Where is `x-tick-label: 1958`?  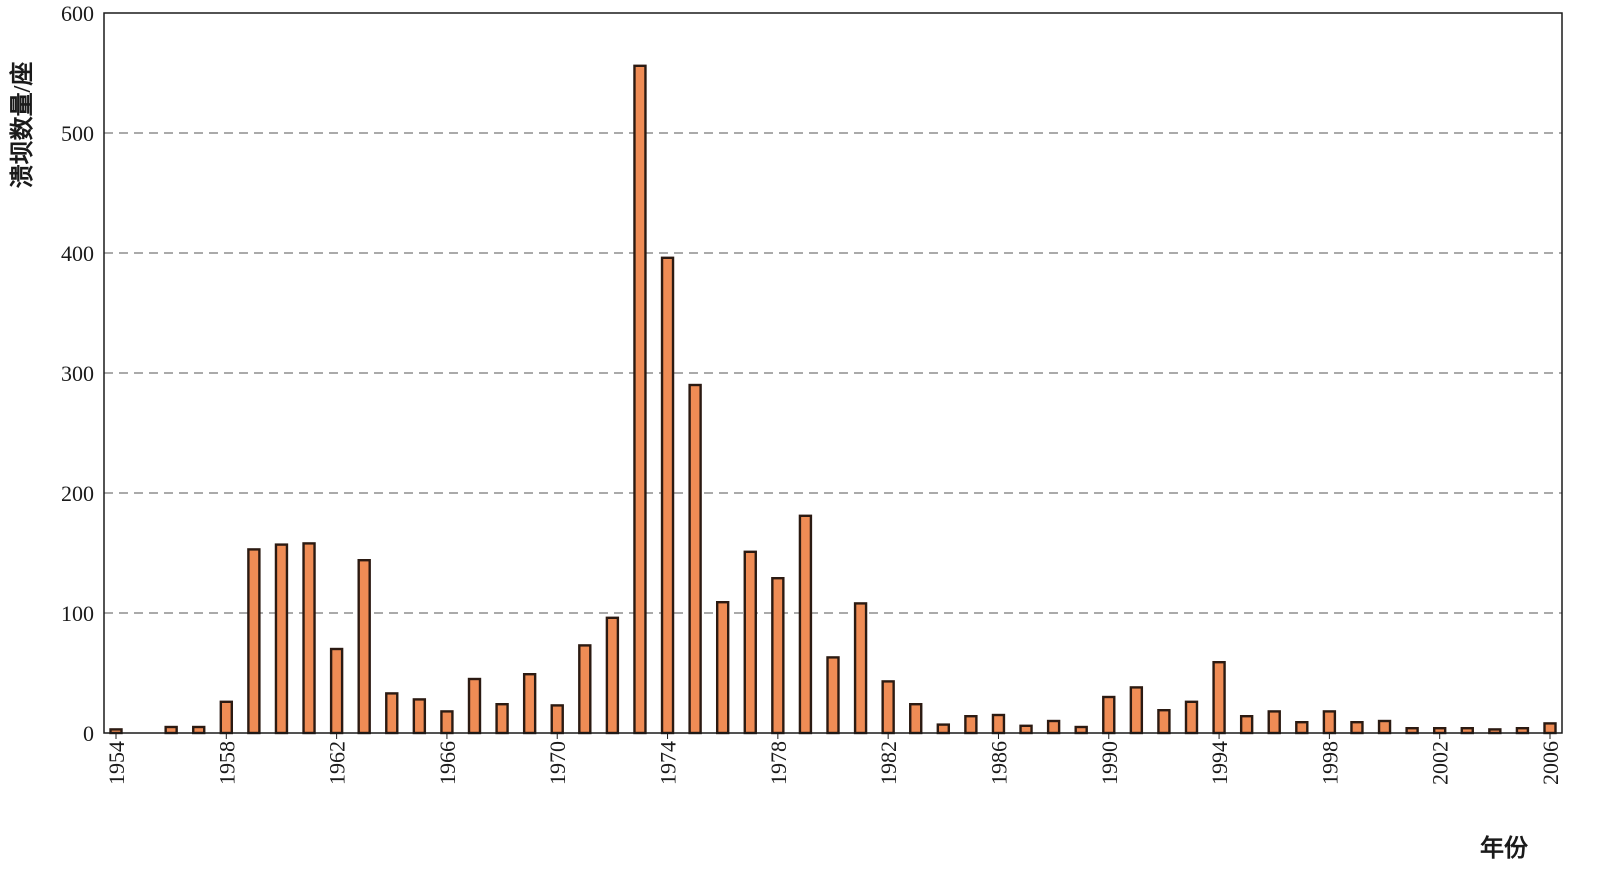
x-tick-label: 1958 is located at coordinates (226, 763).